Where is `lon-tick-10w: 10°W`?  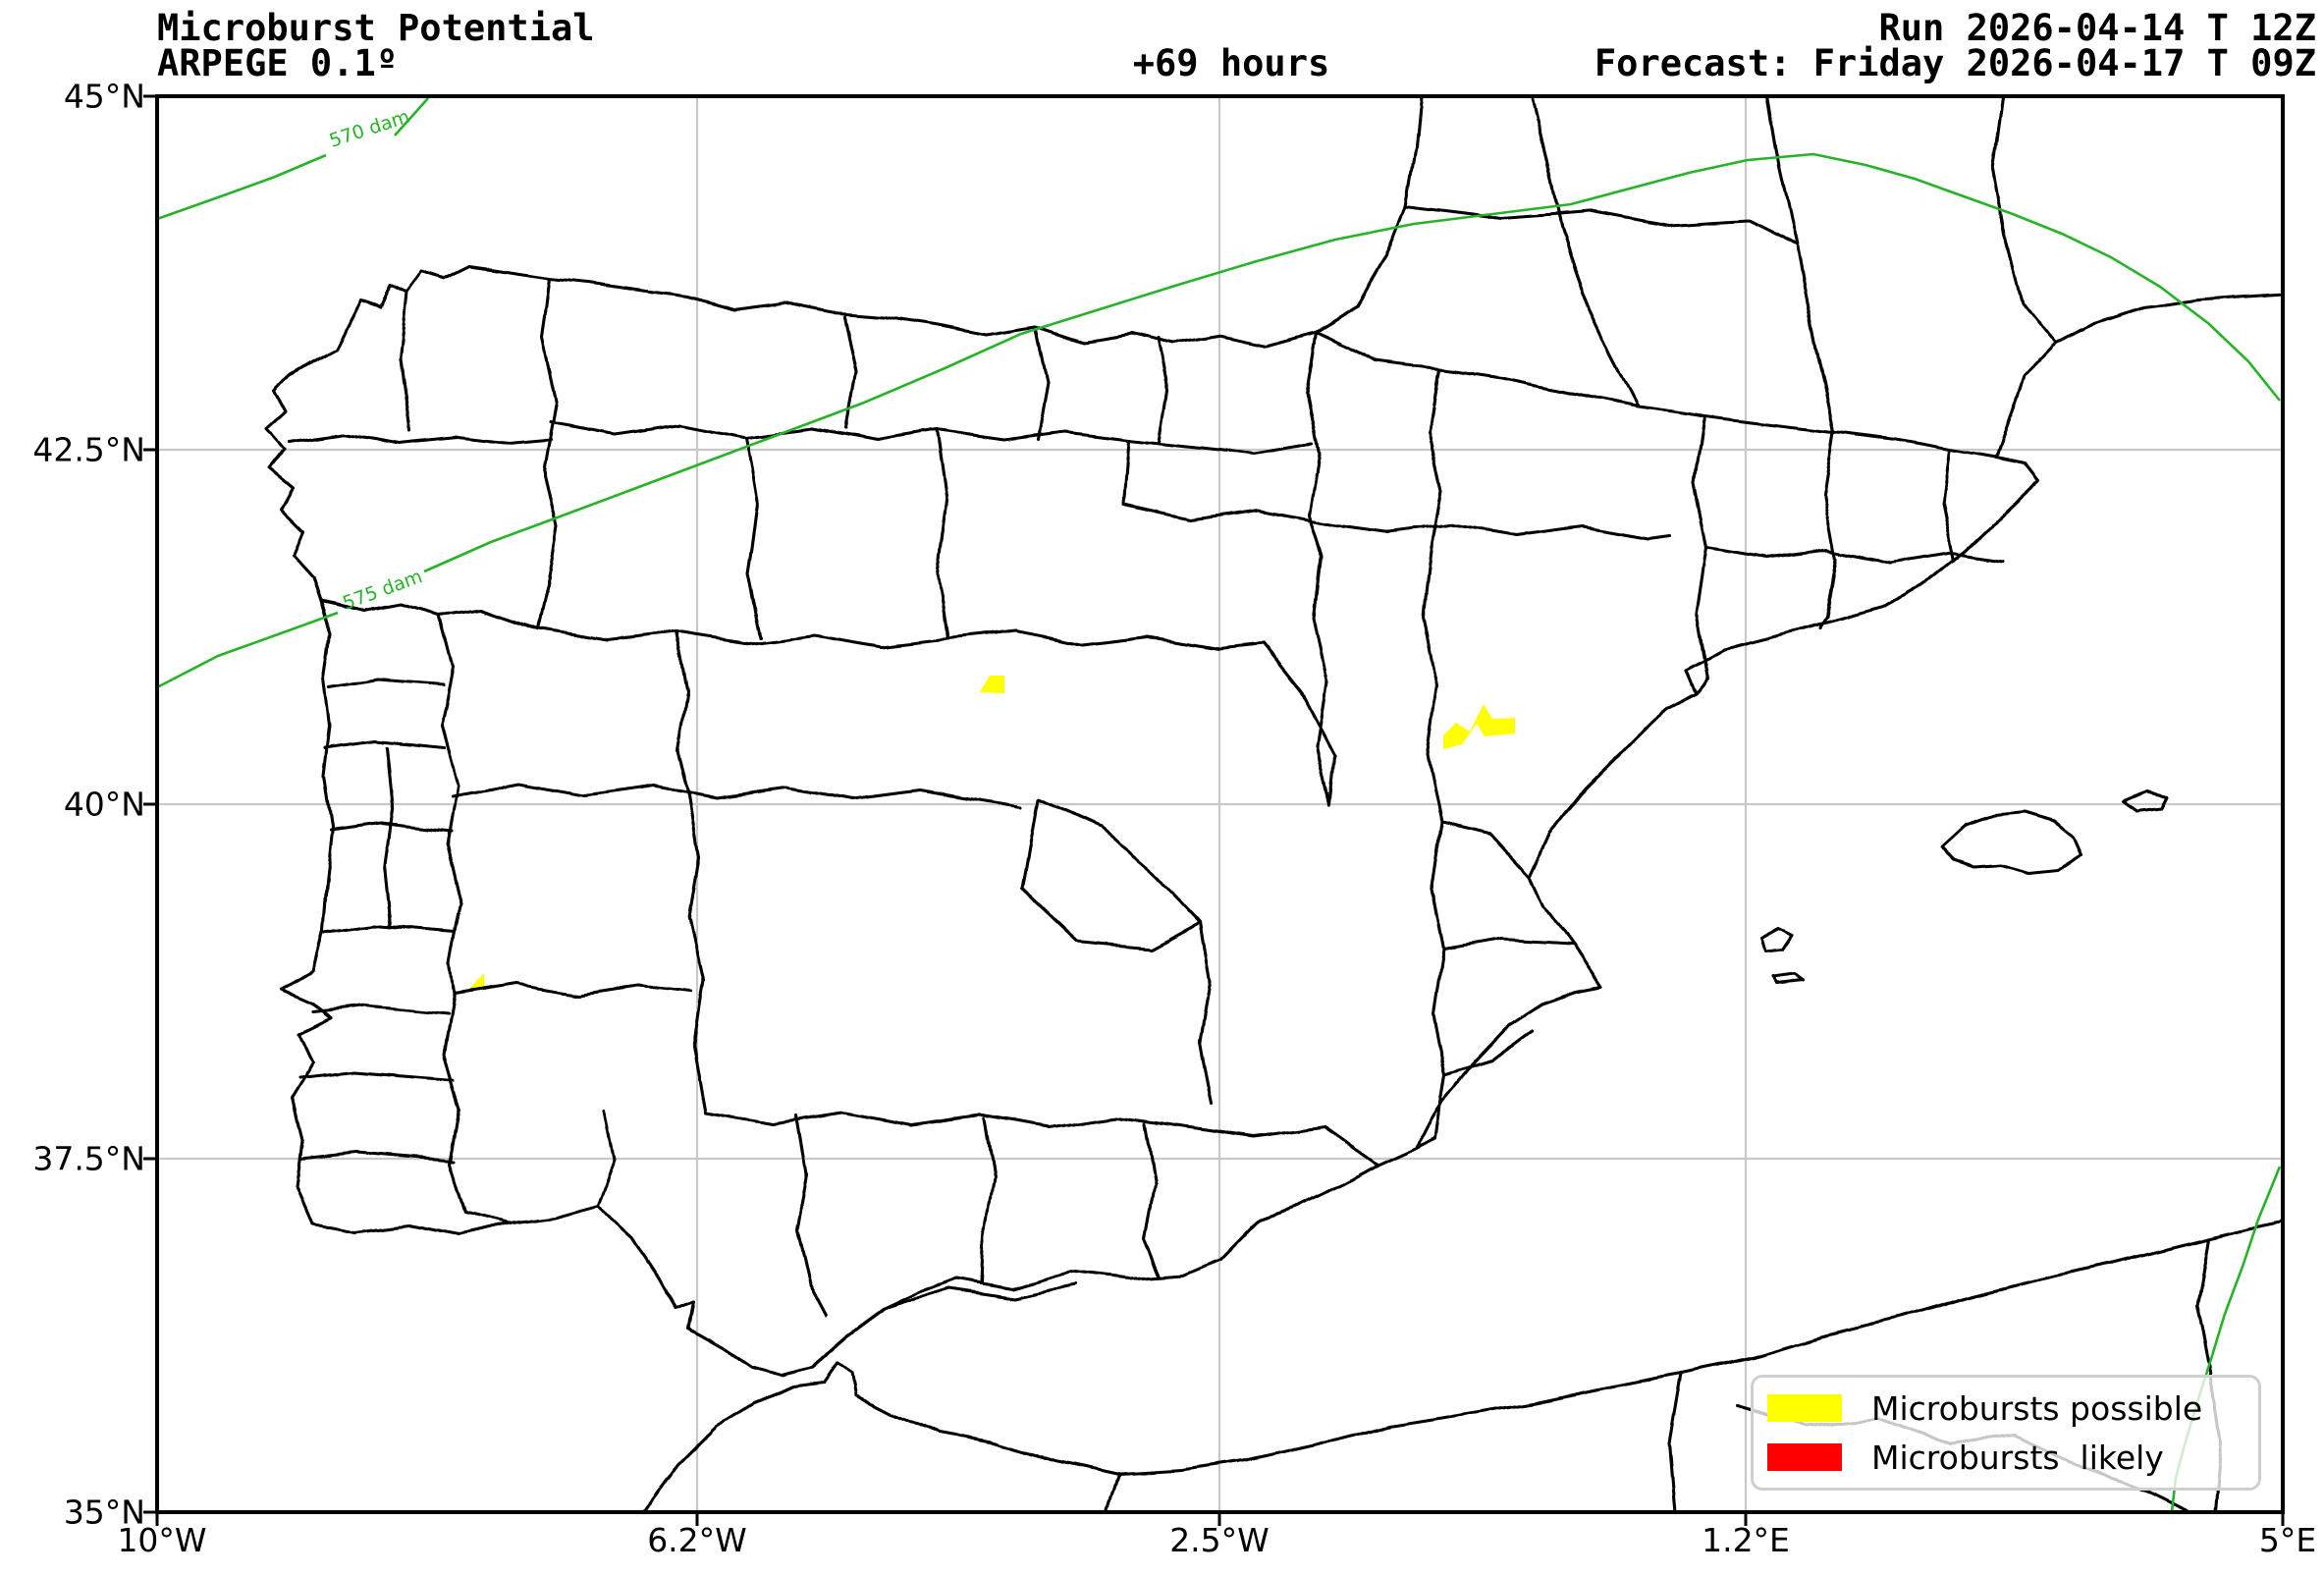
lon-tick-10w: 10°W is located at coordinates (162, 1540).